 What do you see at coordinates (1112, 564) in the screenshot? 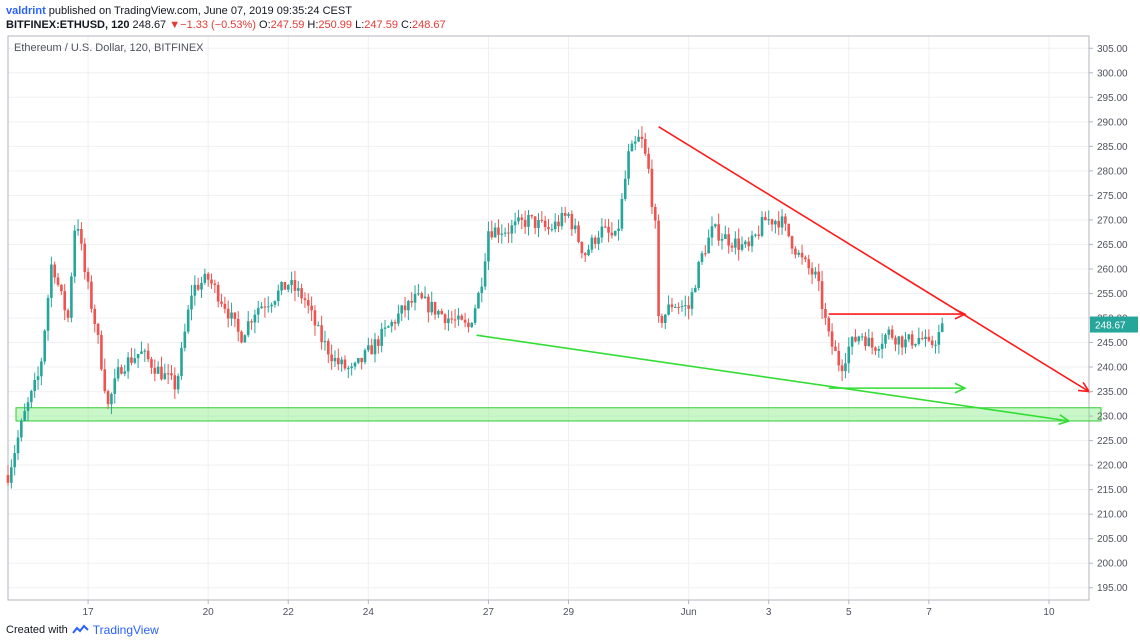
I see `y-tick-label: 200.00` at bounding box center [1112, 564].